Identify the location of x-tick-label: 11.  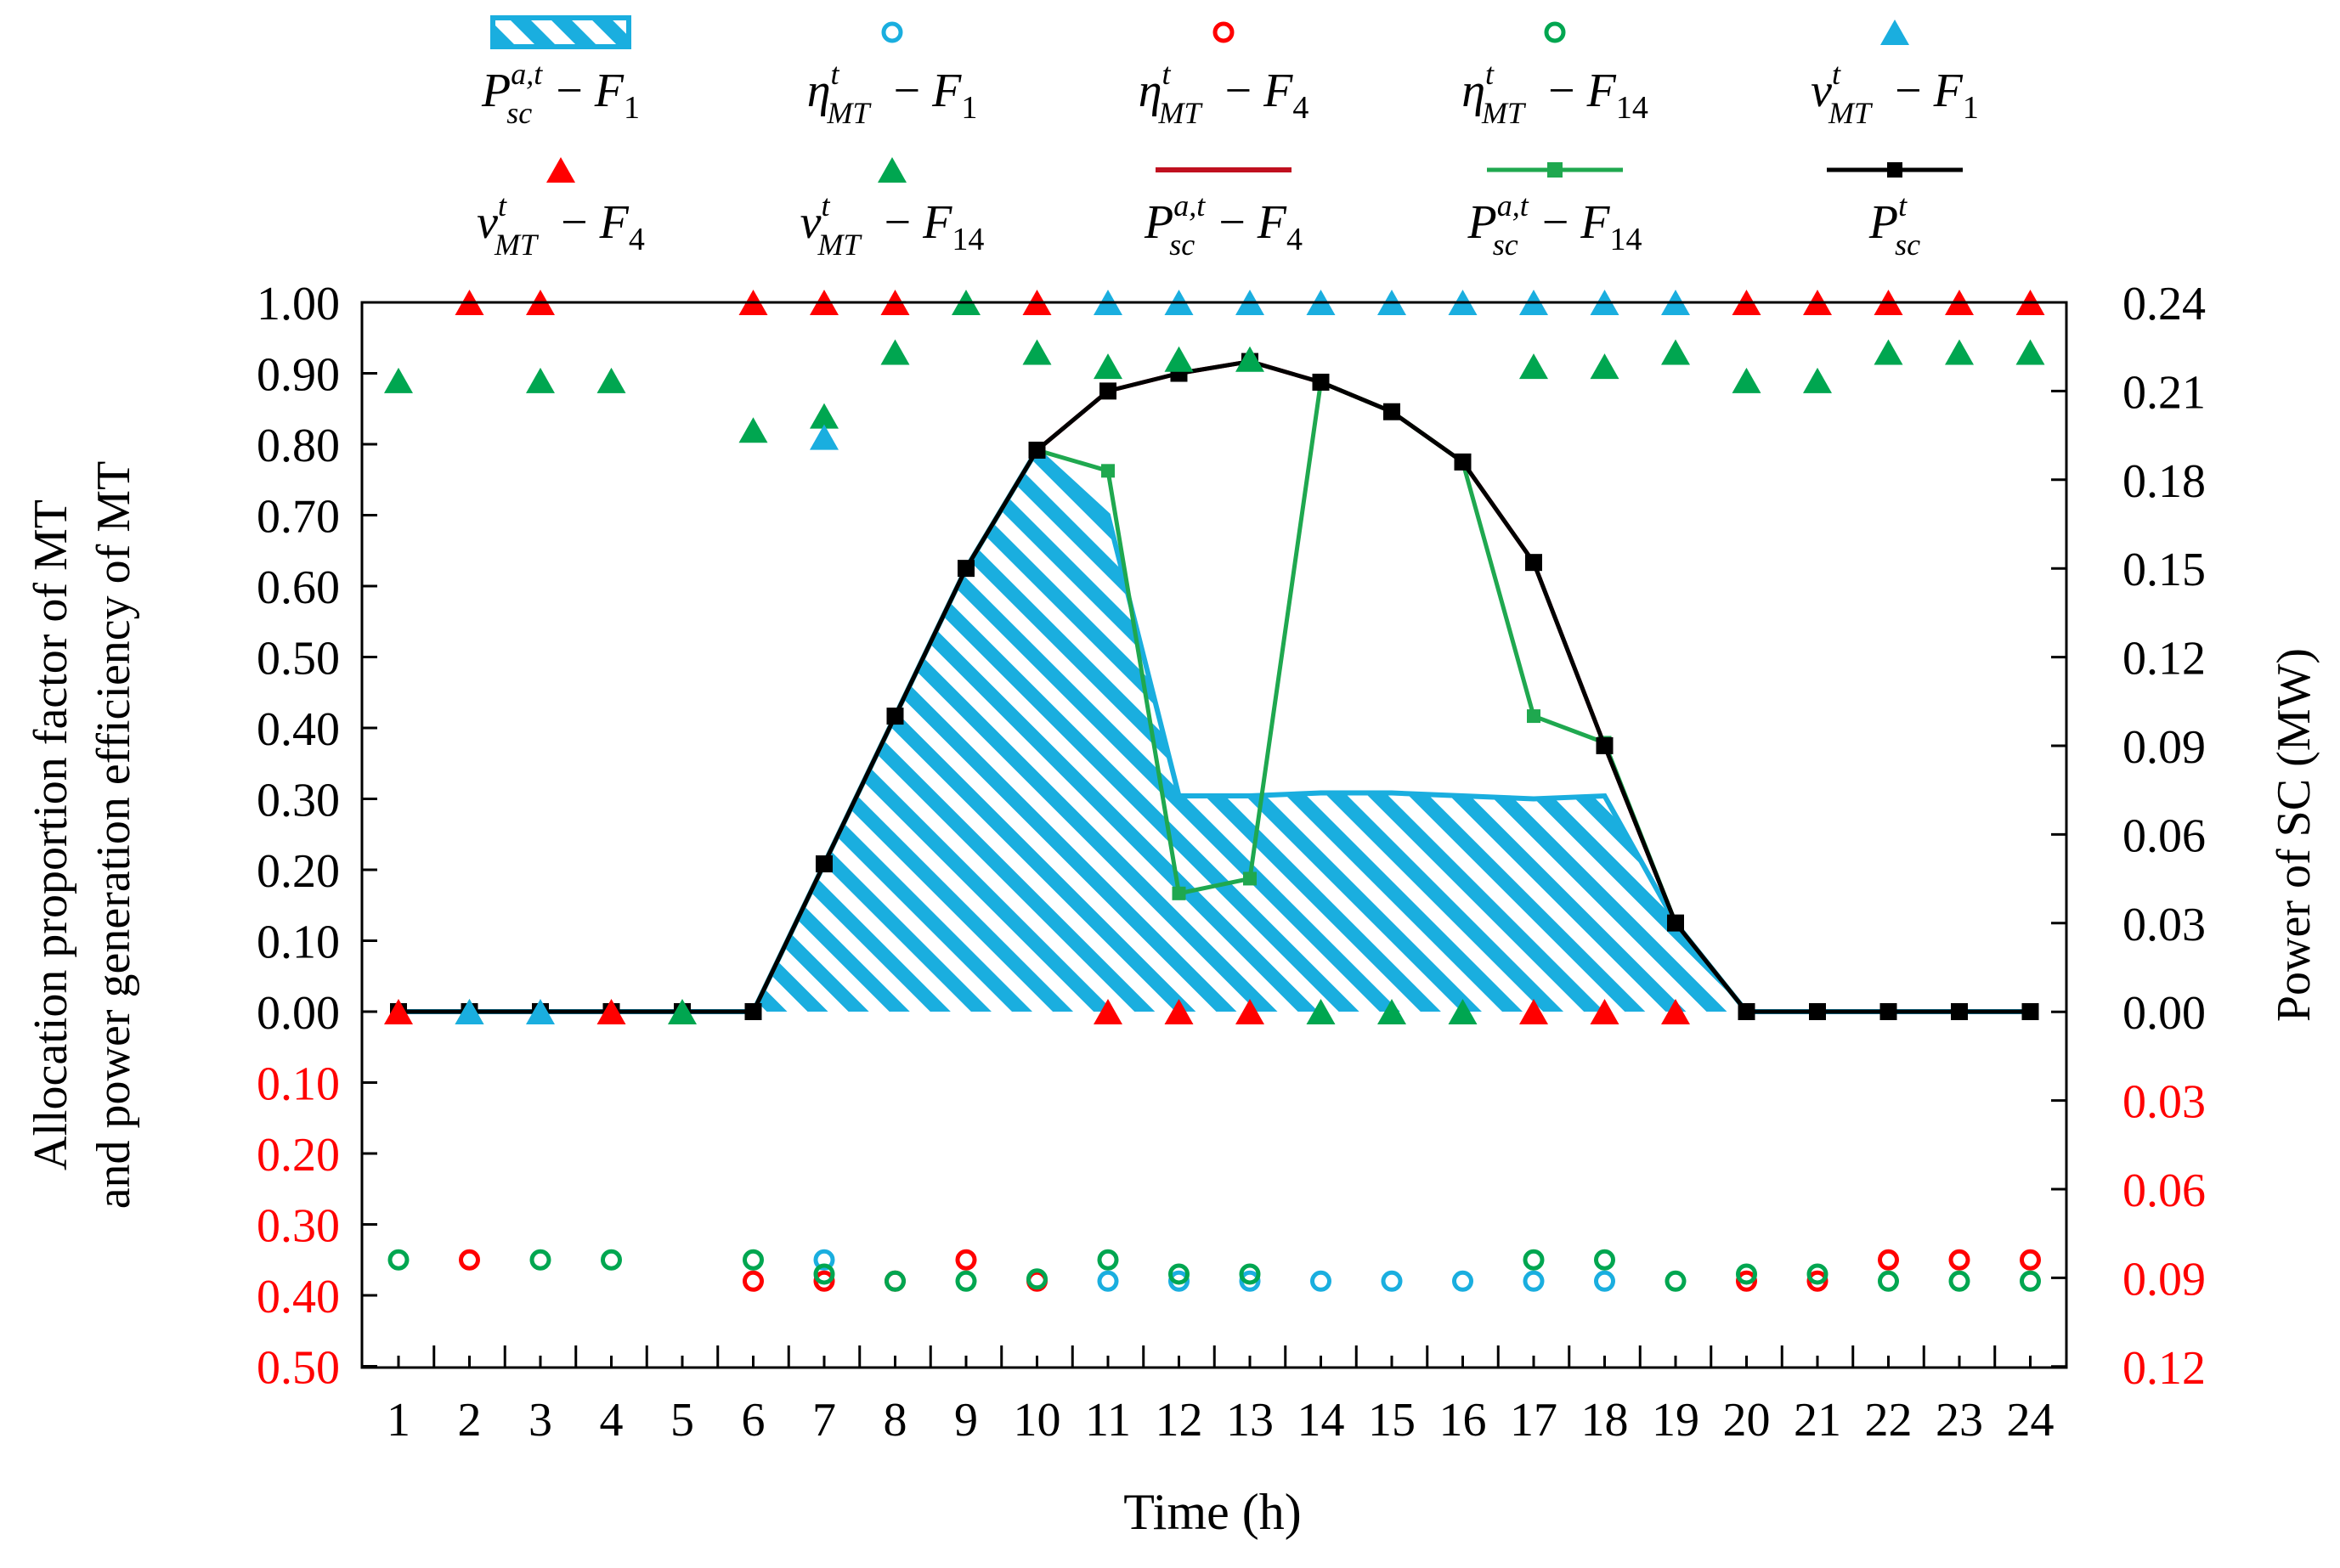
(1108, 1420).